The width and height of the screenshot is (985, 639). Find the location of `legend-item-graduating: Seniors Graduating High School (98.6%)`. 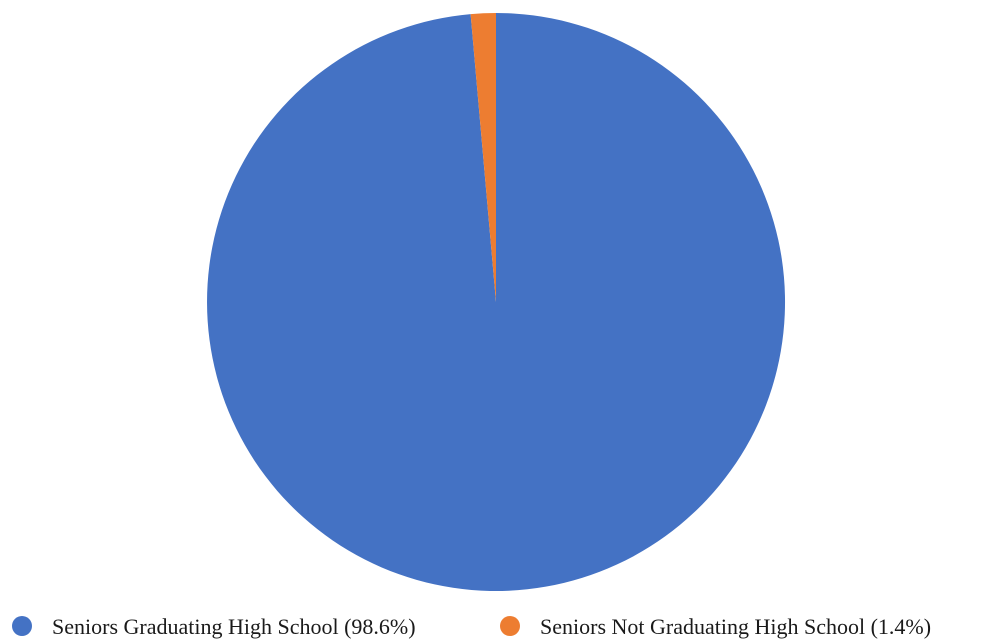

legend-item-graduating: Seniors Graduating High School (98.6%) is located at coordinates (214, 626).